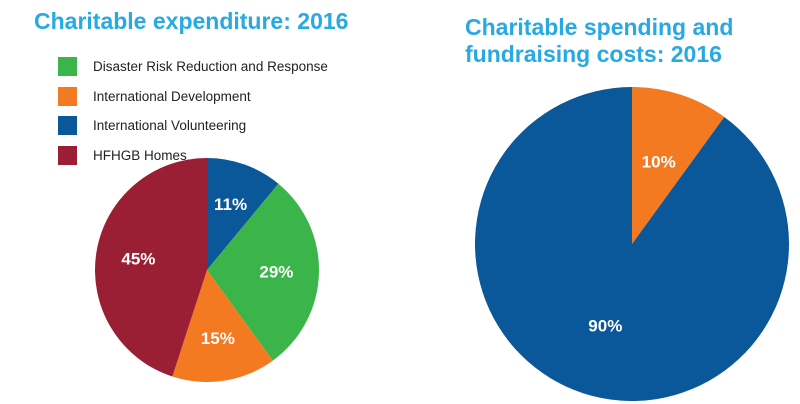 This screenshot has height=404, width=800. Describe the element at coordinates (170, 126) in the screenshot. I see `legend-label: International Volunteering` at that location.